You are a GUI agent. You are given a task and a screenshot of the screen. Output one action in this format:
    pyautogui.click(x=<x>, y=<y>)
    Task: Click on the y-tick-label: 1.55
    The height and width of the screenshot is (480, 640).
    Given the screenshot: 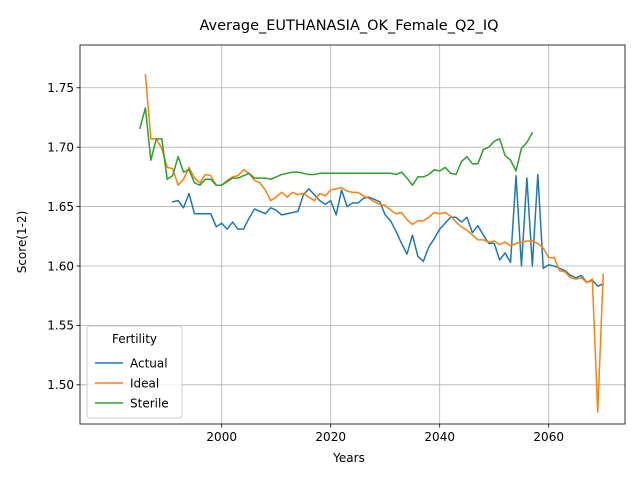 What is the action you would take?
    pyautogui.click(x=60, y=326)
    